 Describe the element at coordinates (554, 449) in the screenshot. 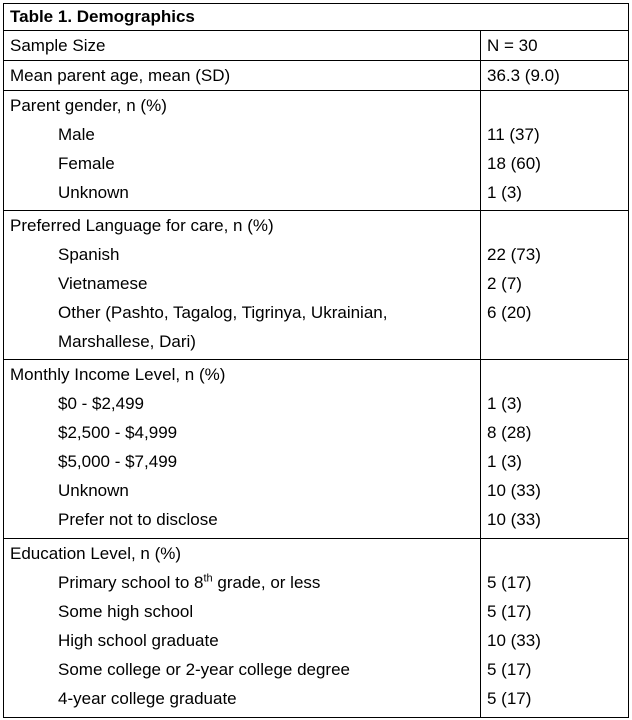

I see `value-cell: 1 (3) 8 (28) 1 (3) 10 (33) 10 (33)` at that location.